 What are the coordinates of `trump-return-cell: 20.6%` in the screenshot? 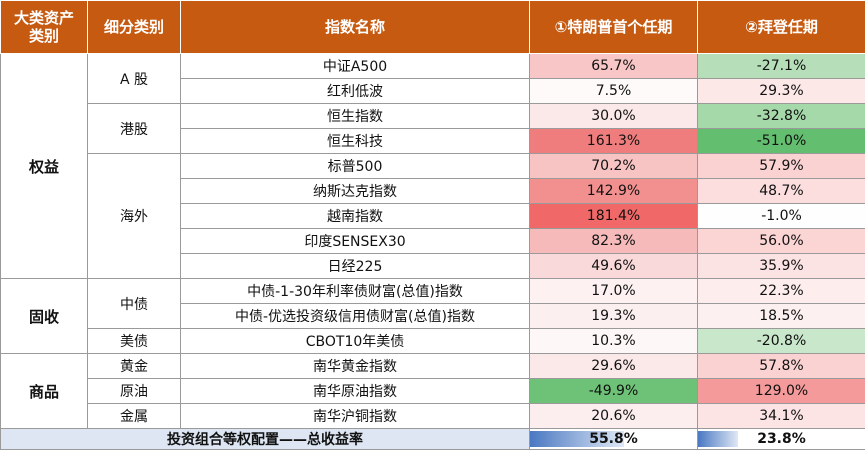 It's located at (613, 416).